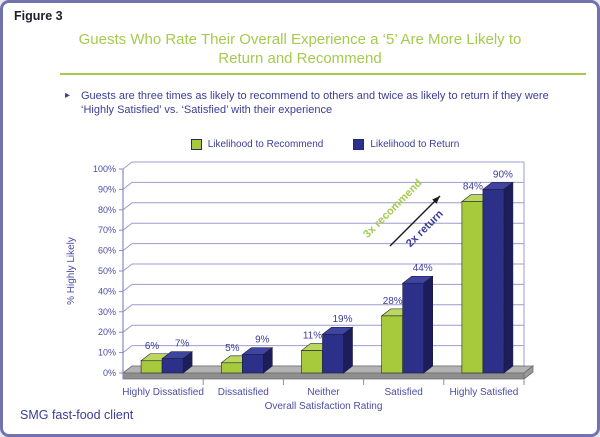 This screenshot has width=600, height=437. I want to click on y-tick-label: 0%, so click(109, 373).